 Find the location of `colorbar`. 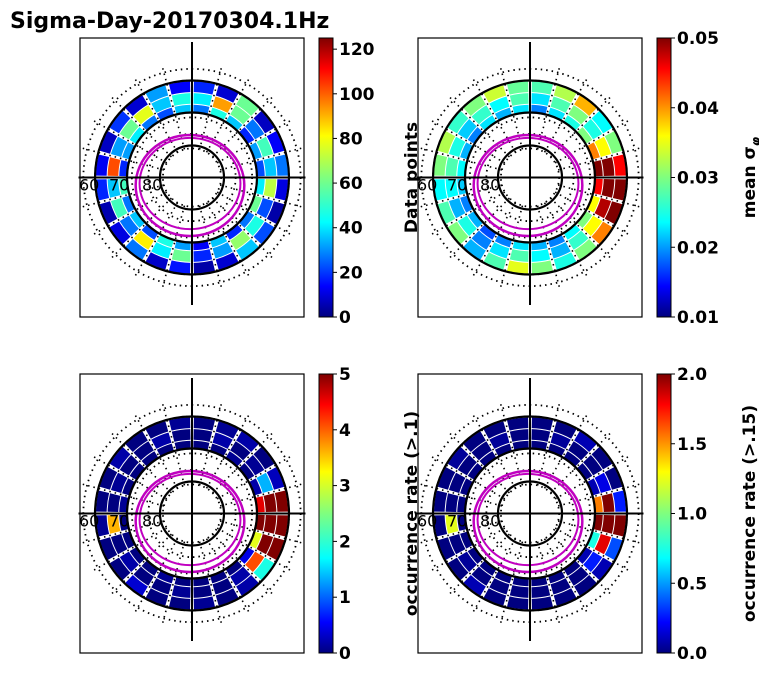

colorbar is located at coordinates (326, 177).